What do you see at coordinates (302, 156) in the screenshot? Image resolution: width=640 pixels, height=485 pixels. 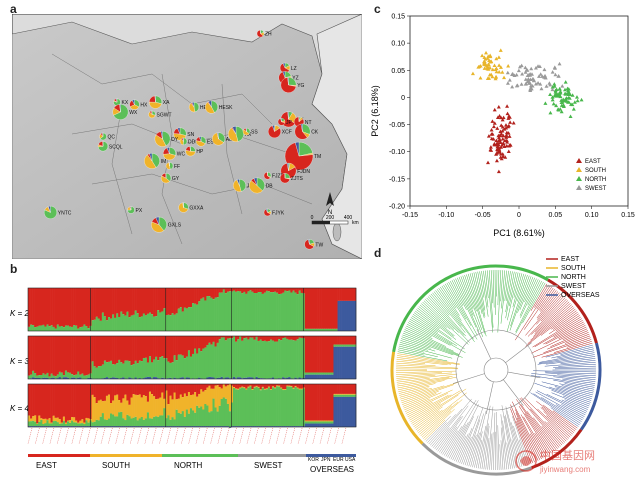 I see `site-pie-tm: TM` at bounding box center [302, 156].